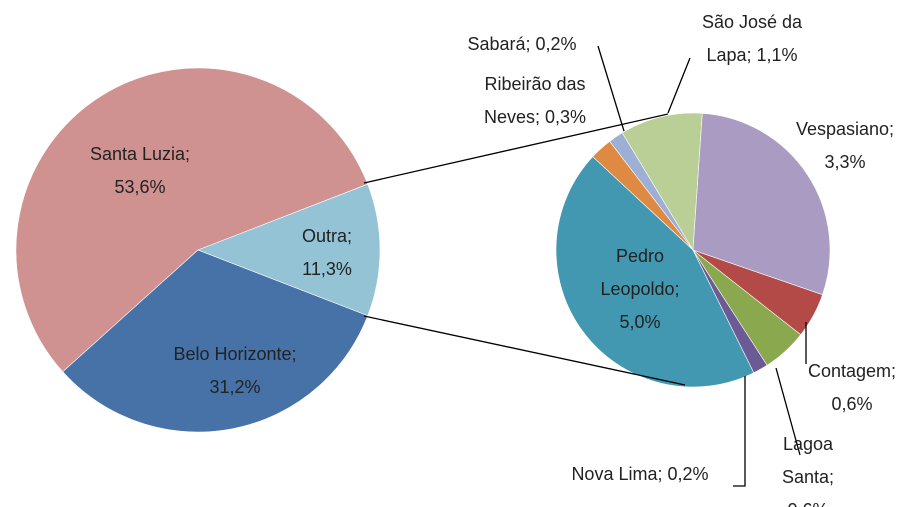 The width and height of the screenshot is (914, 507). I want to click on category-label: Contagem, so click(849, 371).